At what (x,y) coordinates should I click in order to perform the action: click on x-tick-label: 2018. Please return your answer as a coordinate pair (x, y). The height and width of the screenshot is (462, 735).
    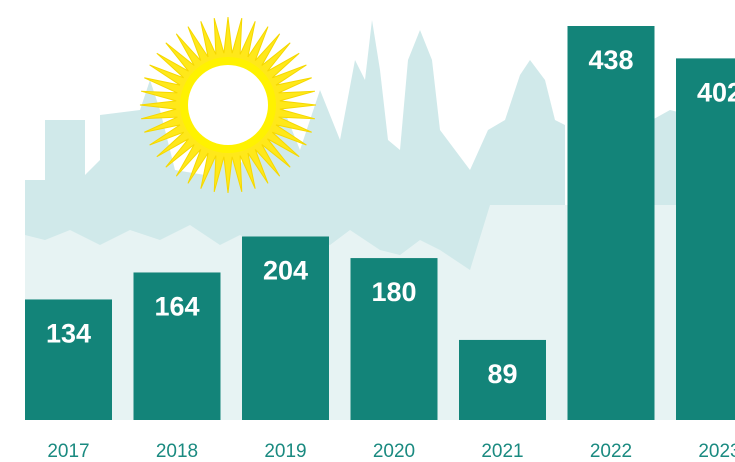
    Looking at the image, I should click on (177, 451).